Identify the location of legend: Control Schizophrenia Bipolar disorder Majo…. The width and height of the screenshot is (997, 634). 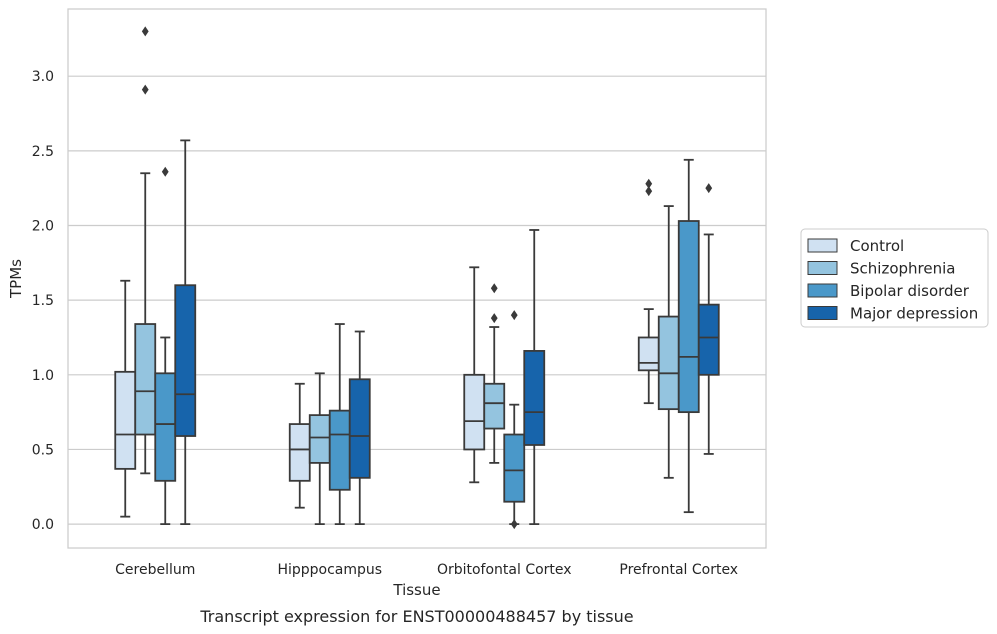
(894, 278).